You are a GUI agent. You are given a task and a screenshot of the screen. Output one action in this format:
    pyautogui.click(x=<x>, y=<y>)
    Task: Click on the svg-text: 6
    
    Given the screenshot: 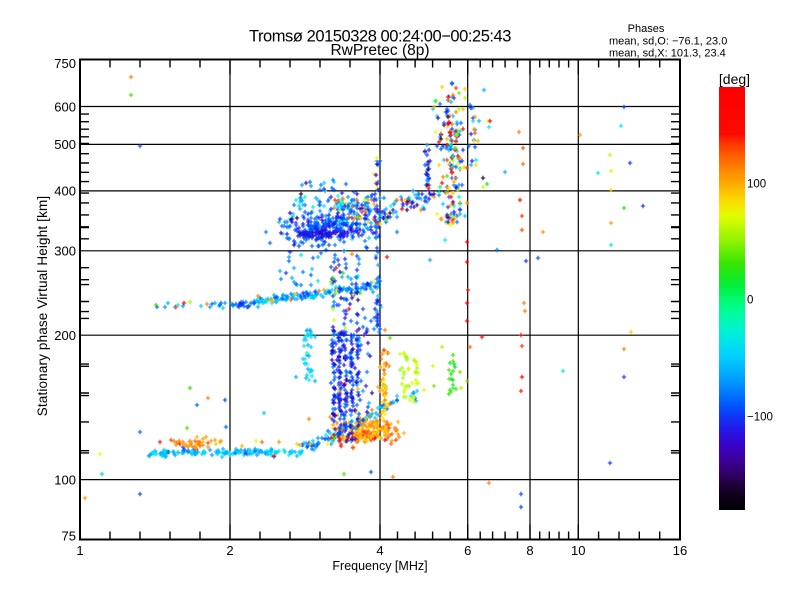 What is the action you would take?
    pyautogui.click(x=467, y=550)
    